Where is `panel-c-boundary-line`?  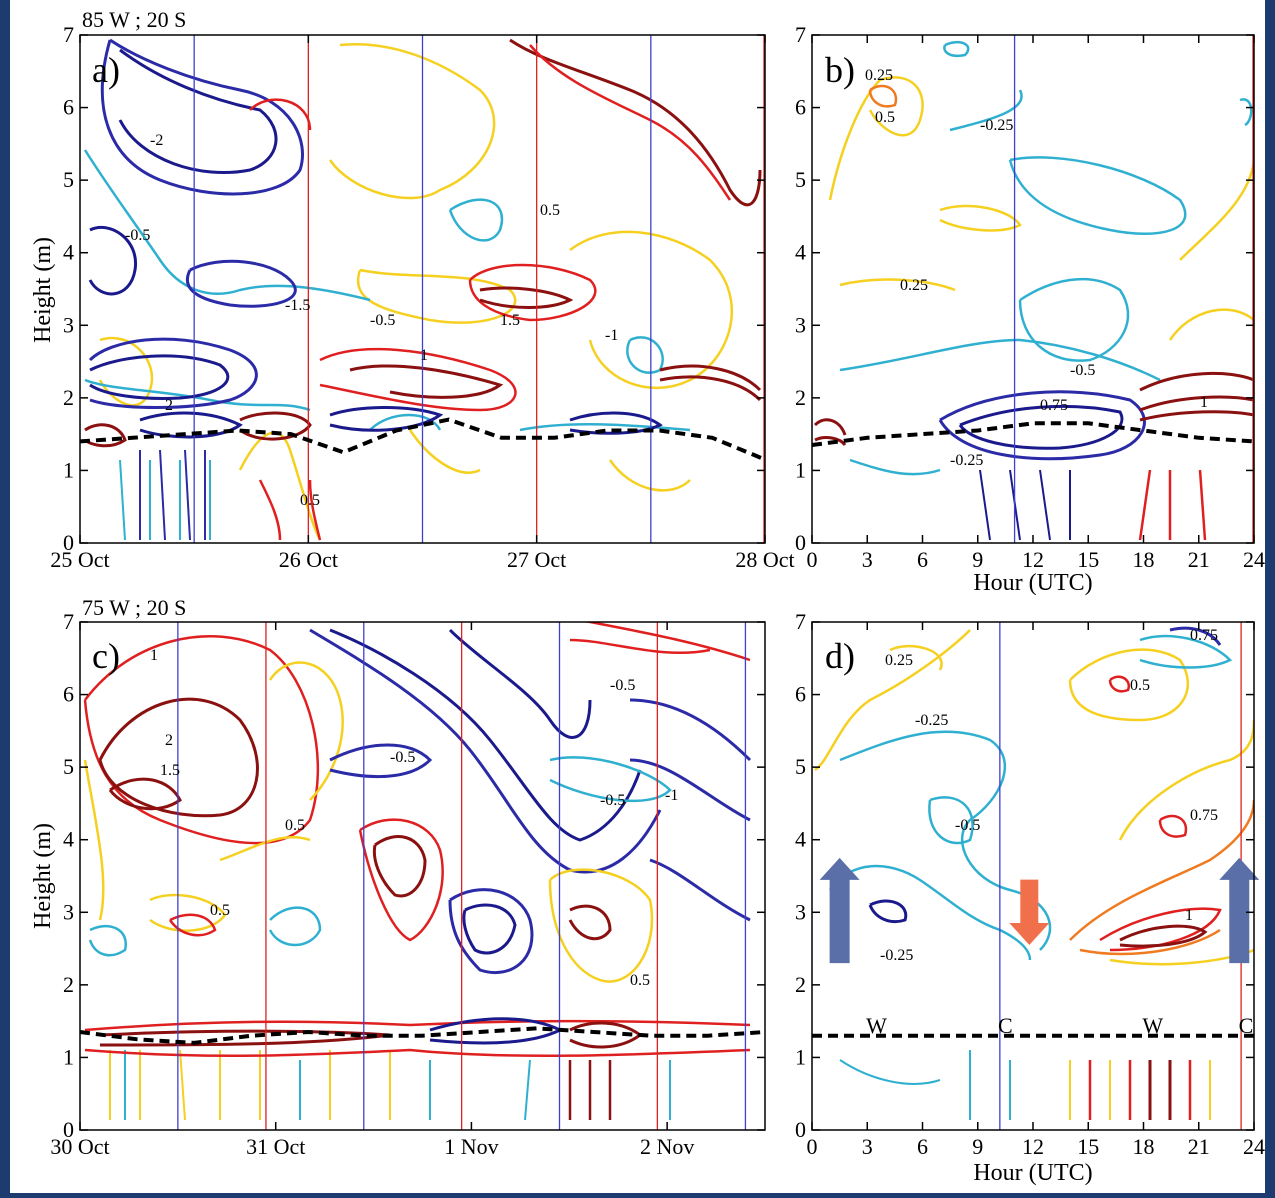 panel-c-boundary-line is located at coordinates (422, 1035).